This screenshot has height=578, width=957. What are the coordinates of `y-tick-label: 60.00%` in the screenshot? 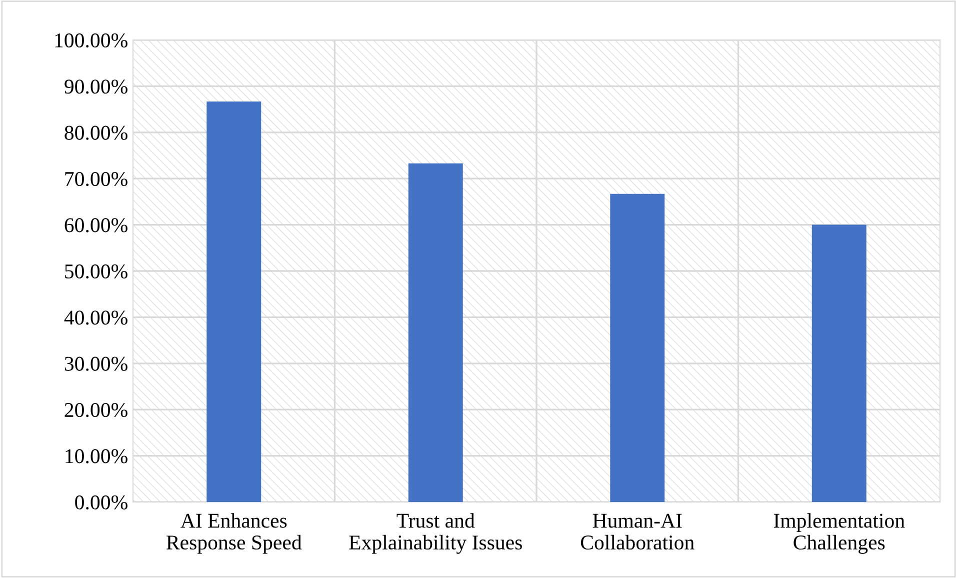 It's located at (96, 225).